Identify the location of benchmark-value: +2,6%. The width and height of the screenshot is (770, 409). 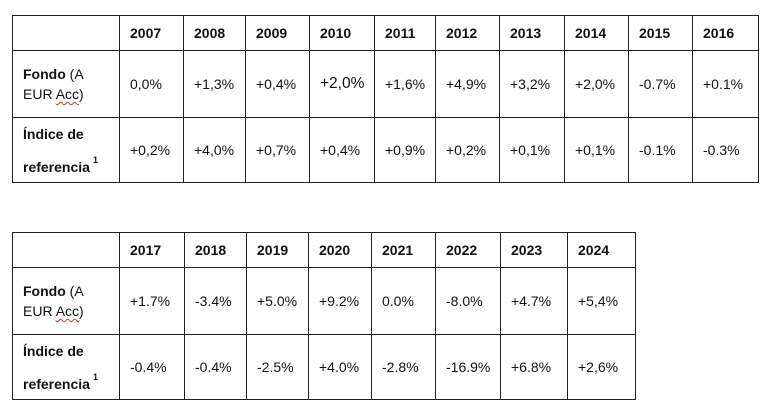
(601, 367).